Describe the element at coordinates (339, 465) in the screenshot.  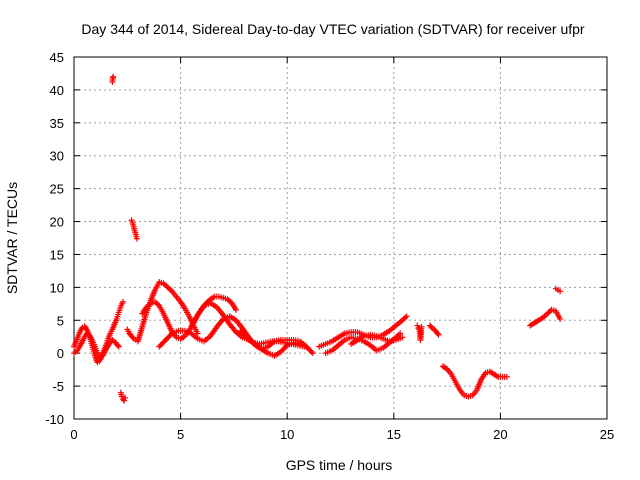
I see `x-axis-title: GPS time / hours` at that location.